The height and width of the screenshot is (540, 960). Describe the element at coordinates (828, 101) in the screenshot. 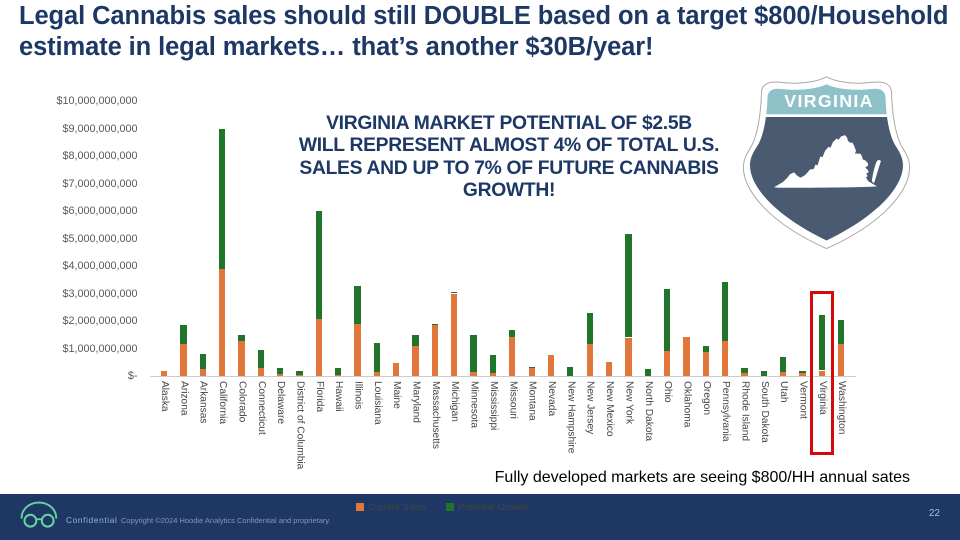

I see `svg-text: VIRGINIA` at that location.